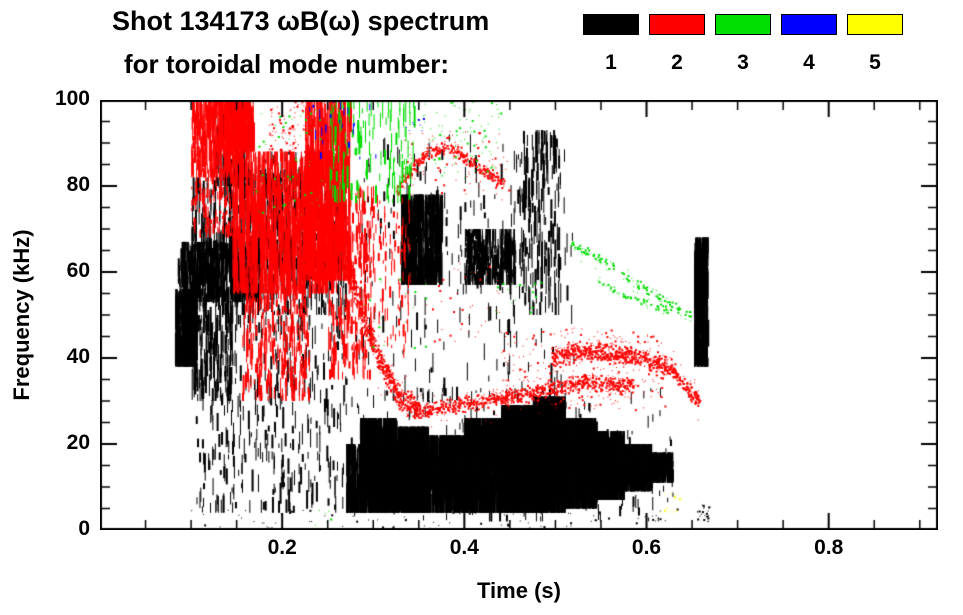  Describe the element at coordinates (78, 270) in the screenshot. I see `y-tick-label: 60` at that location.